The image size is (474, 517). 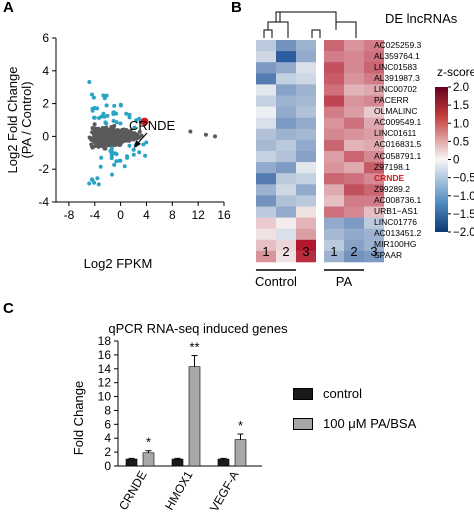 I want to click on heatmap-row-label: AL359764.1, so click(x=397, y=55).